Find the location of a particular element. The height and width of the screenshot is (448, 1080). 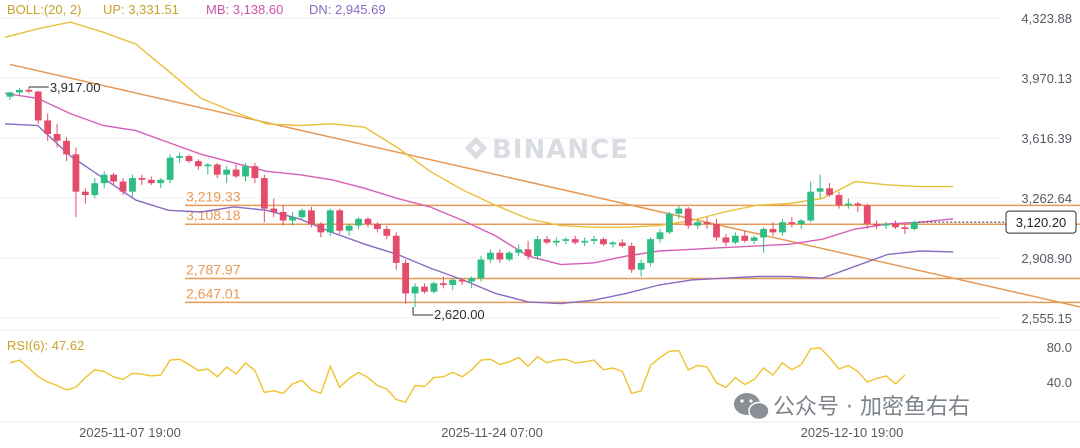

binance-logo-icon is located at coordinates (476, 148).